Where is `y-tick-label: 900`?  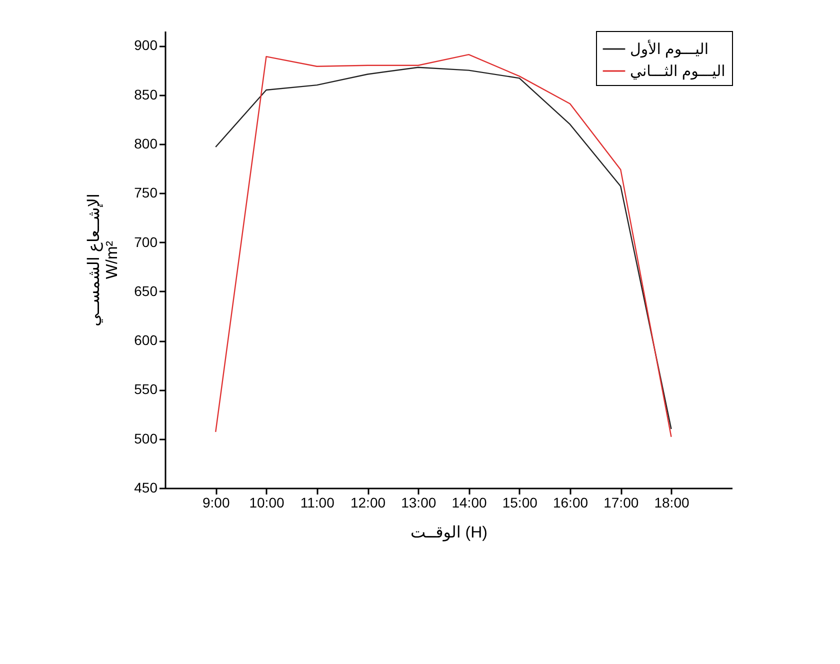 y-tick-label: 900 is located at coordinates (146, 45).